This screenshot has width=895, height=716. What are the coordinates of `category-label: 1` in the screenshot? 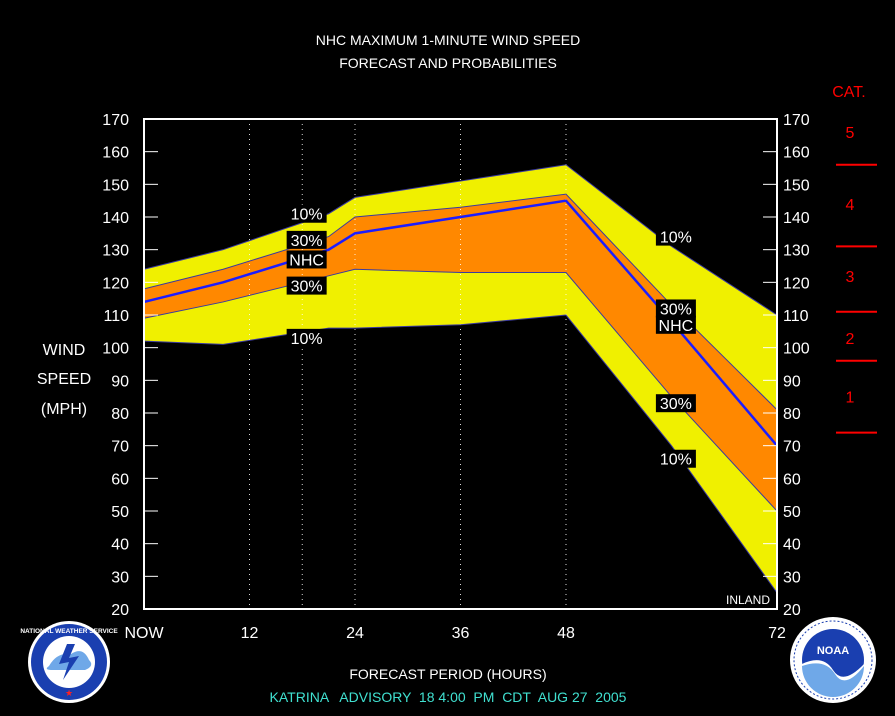 It's located at (850, 398).